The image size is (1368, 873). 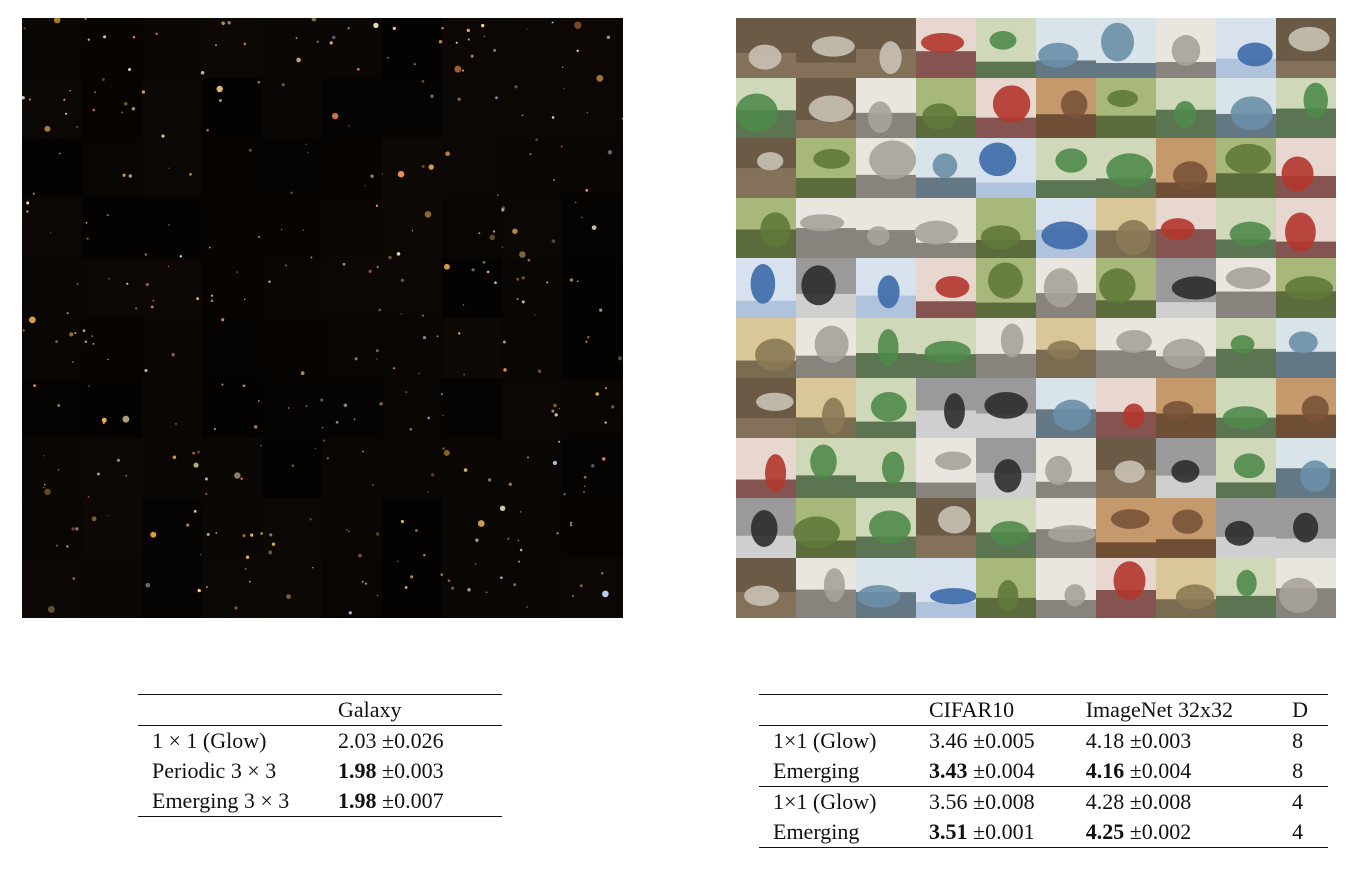 I want to click on table-row: Periodic 3 × 3 1.98 ±0.003, so click(x=320, y=771).